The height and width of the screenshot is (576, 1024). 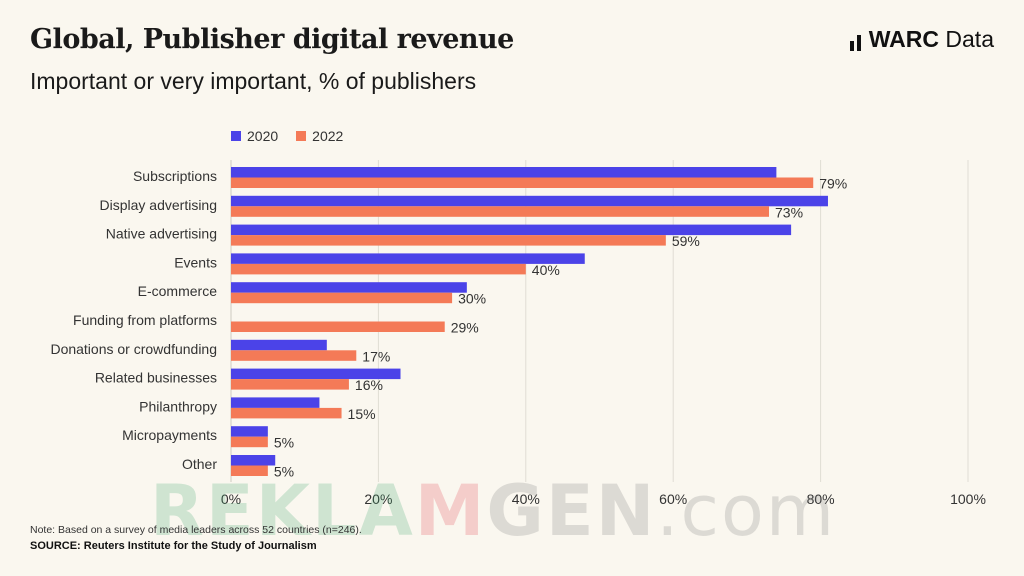 What do you see at coordinates (328, 136) in the screenshot?
I see `legend-label-2022: 2022` at bounding box center [328, 136].